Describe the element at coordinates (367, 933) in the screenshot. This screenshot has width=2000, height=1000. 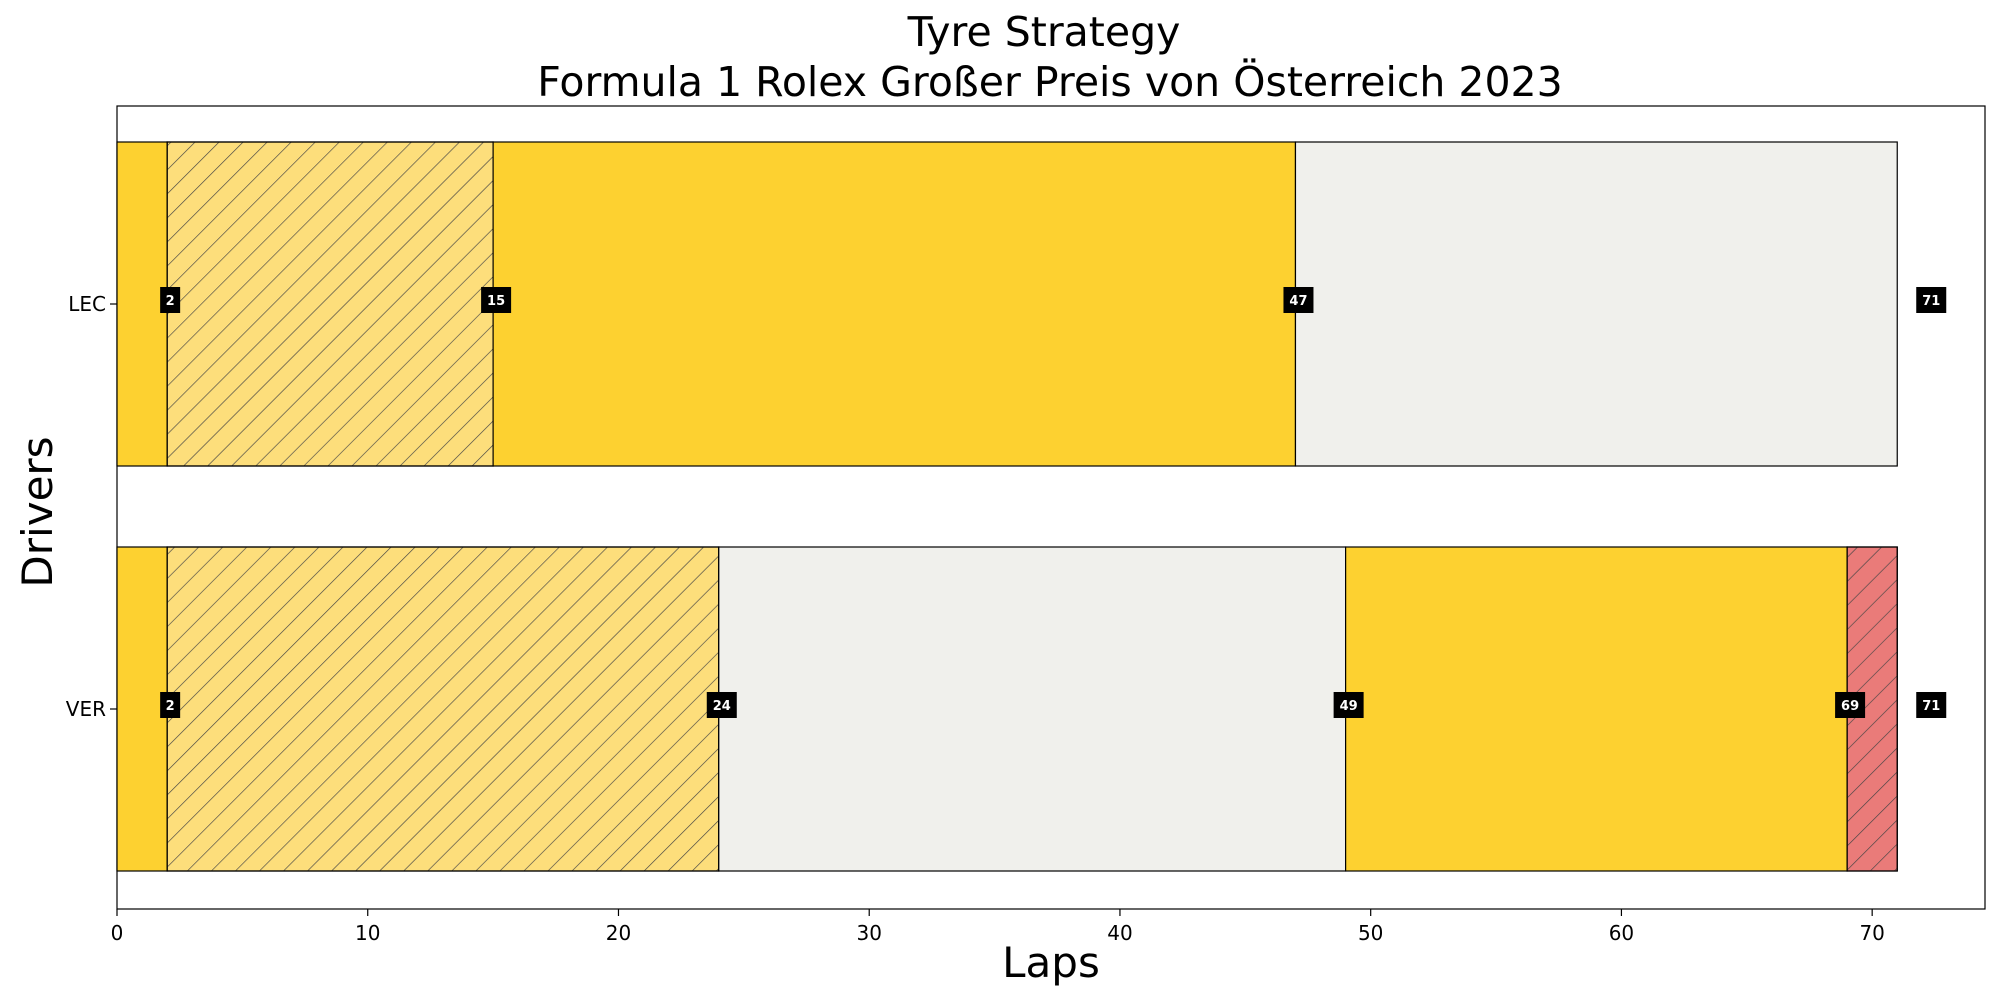
I see `x-tick-label-10: 10` at that location.